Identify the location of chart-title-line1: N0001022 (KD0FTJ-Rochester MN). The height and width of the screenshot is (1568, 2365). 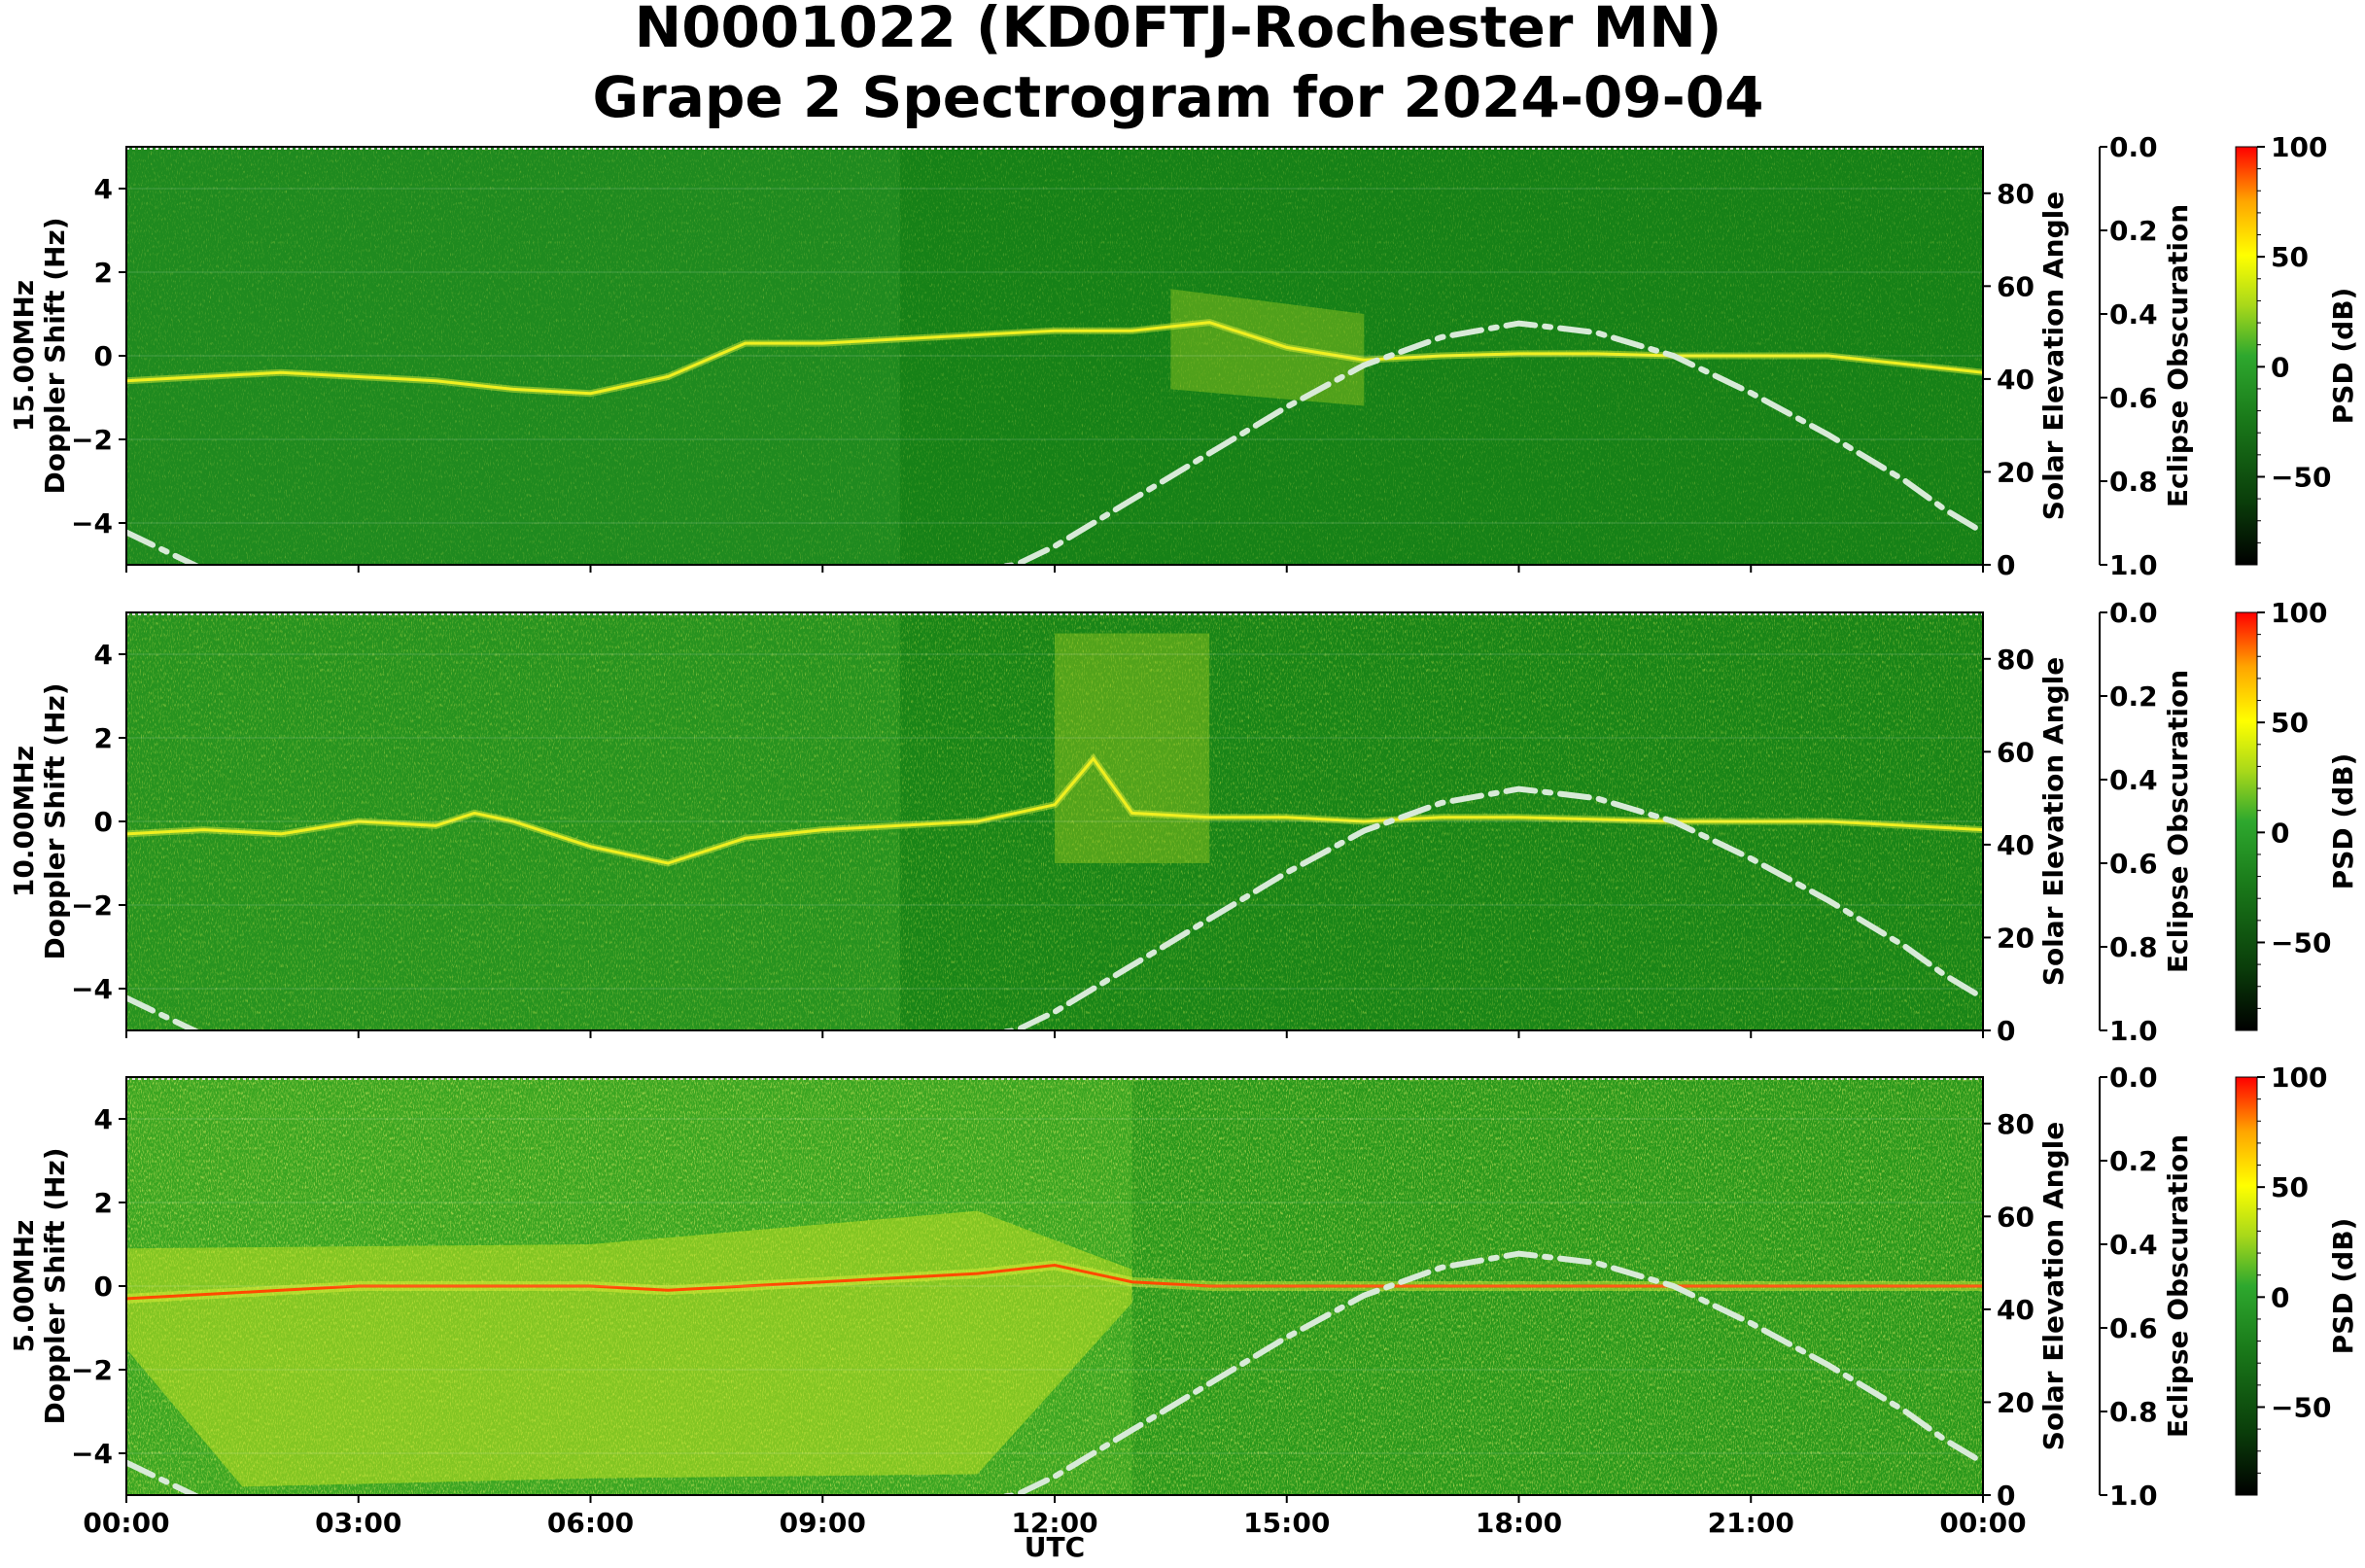
(1178, 30).